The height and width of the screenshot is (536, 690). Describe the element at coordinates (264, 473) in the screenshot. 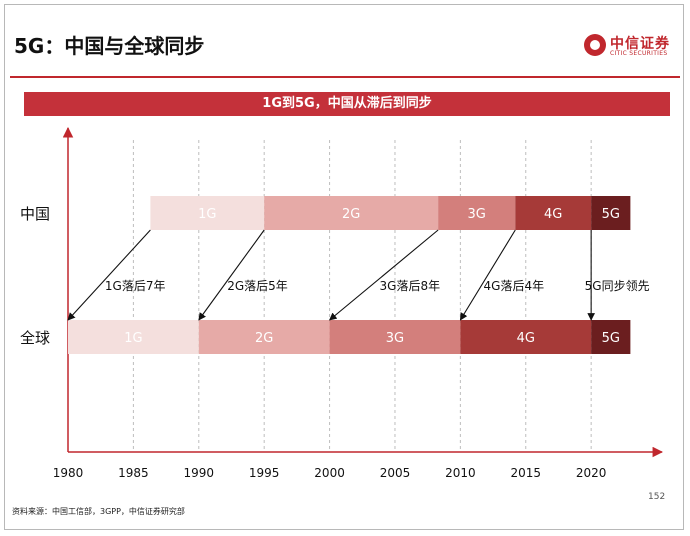

I see `x-tick-label-1995: 1995` at that location.